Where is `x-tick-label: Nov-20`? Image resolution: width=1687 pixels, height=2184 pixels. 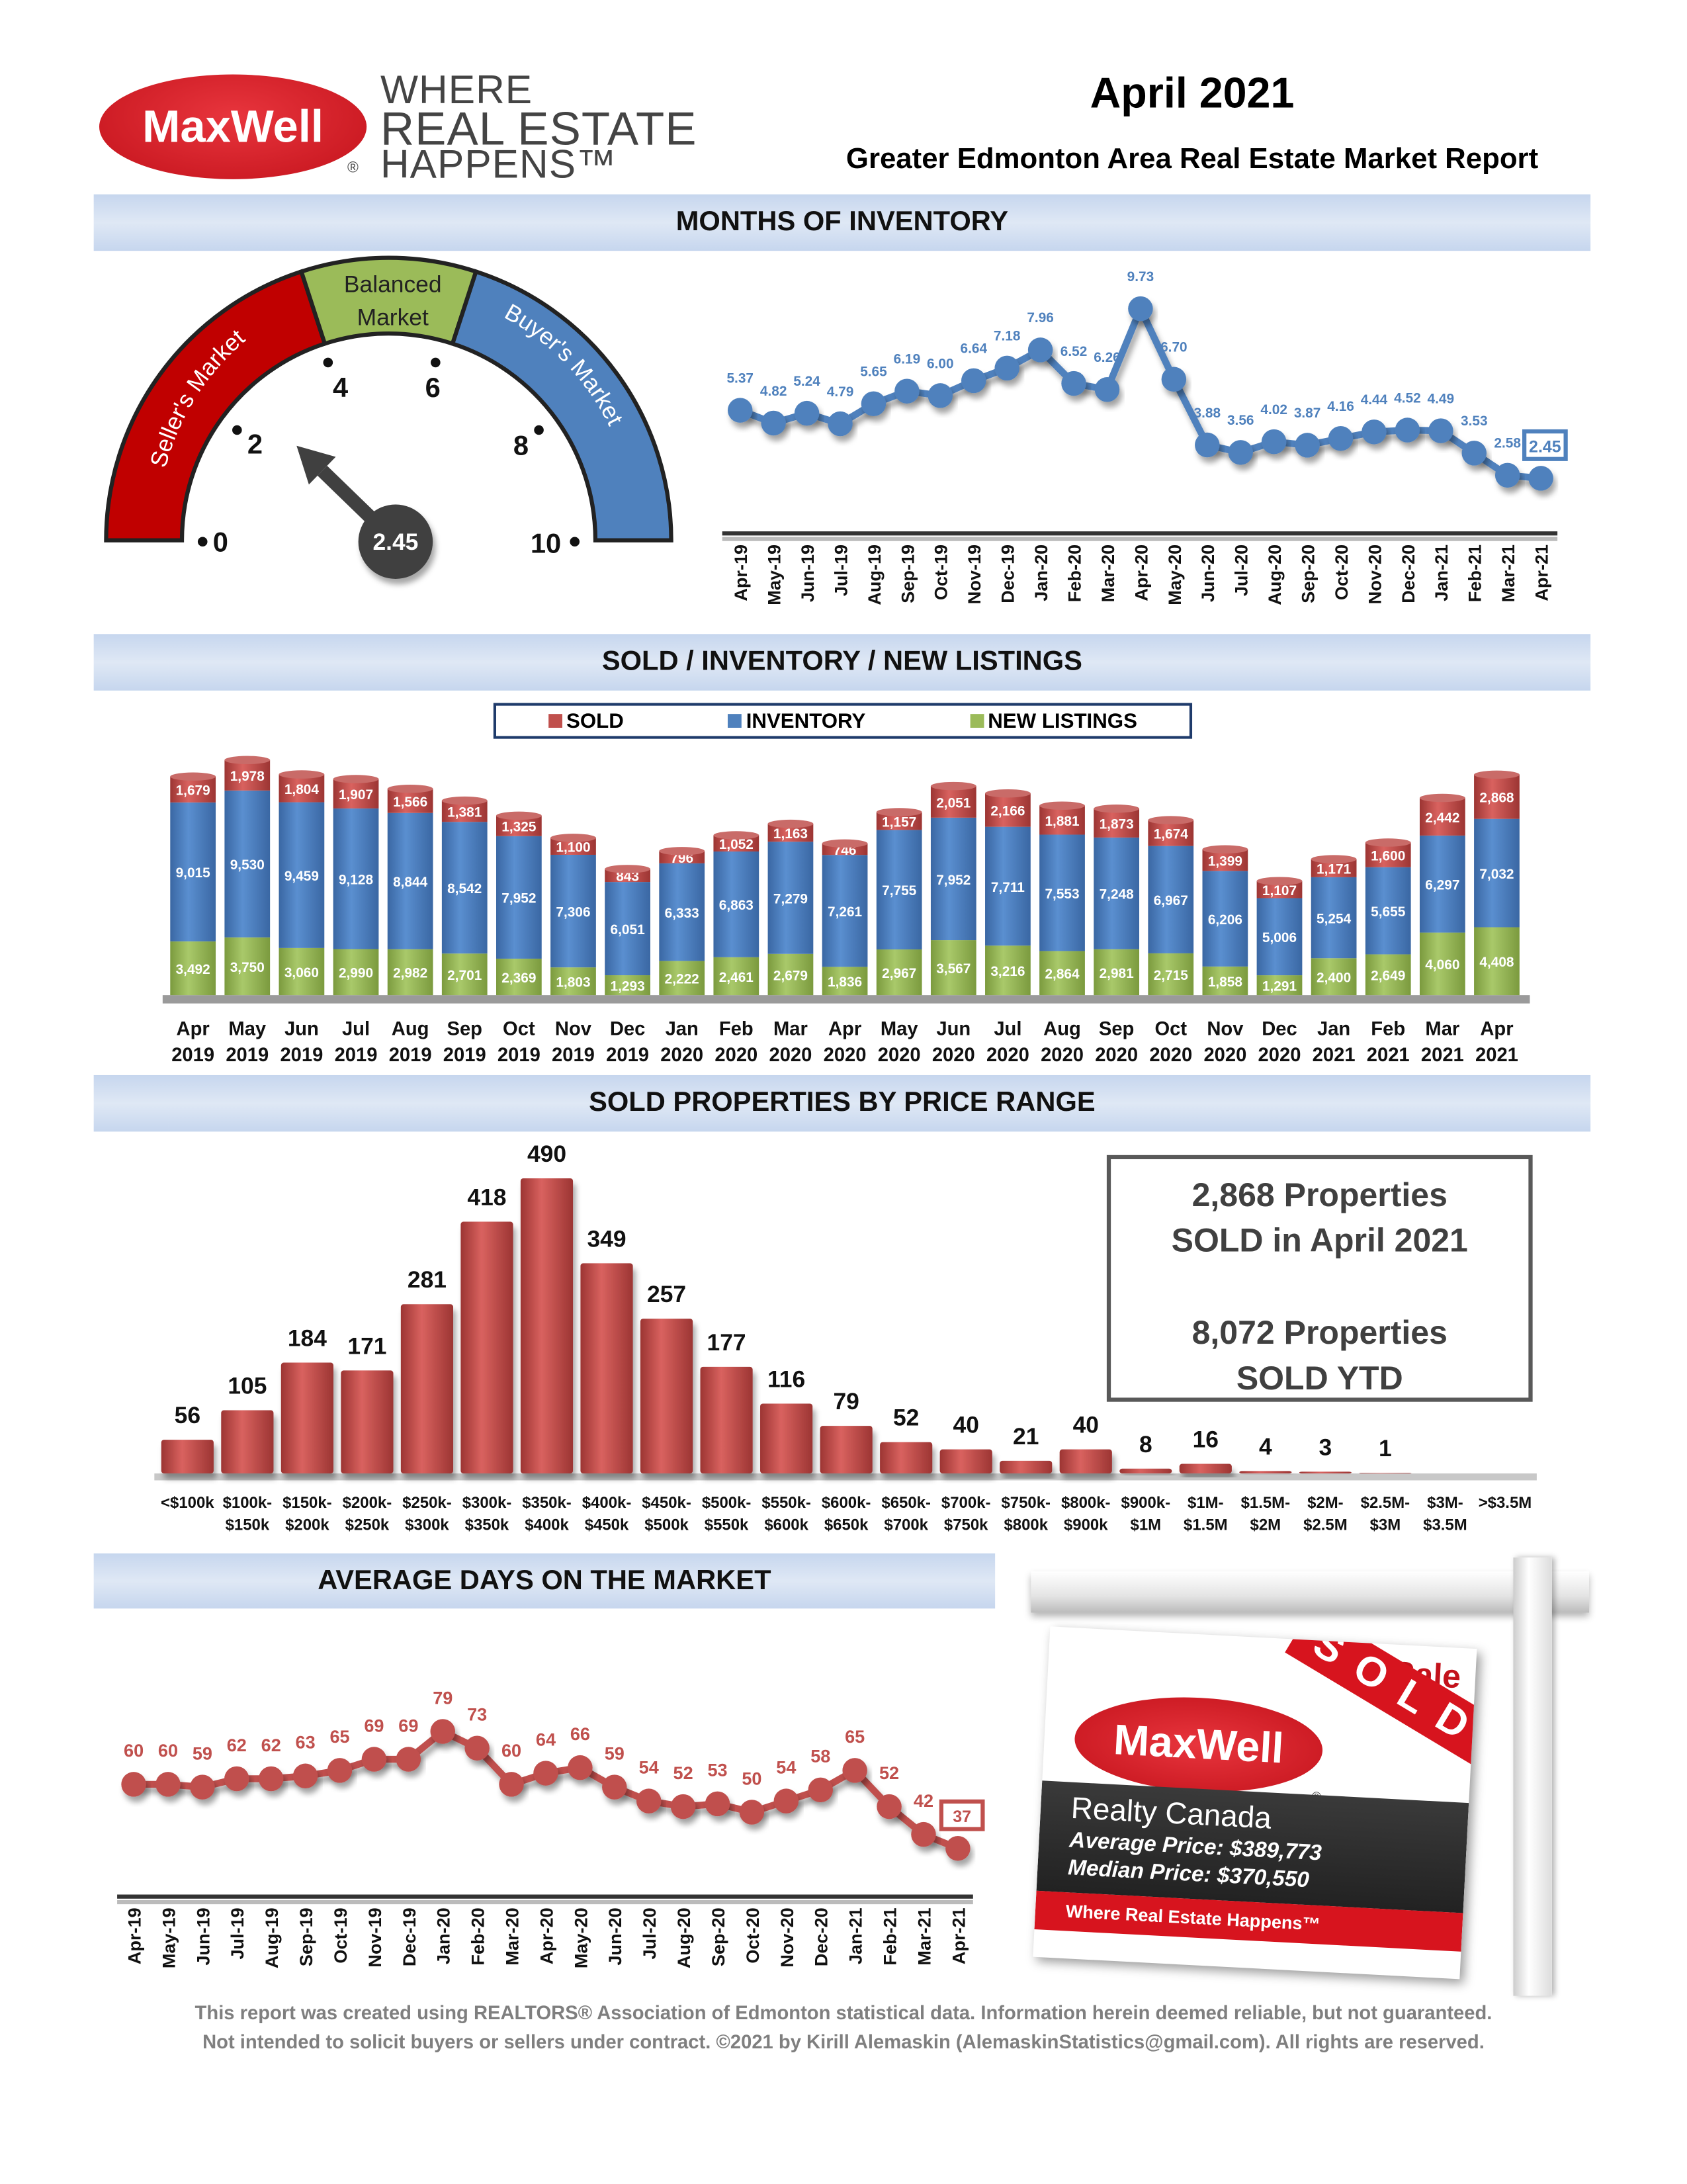 x-tick-label: Nov-20 is located at coordinates (1374, 575).